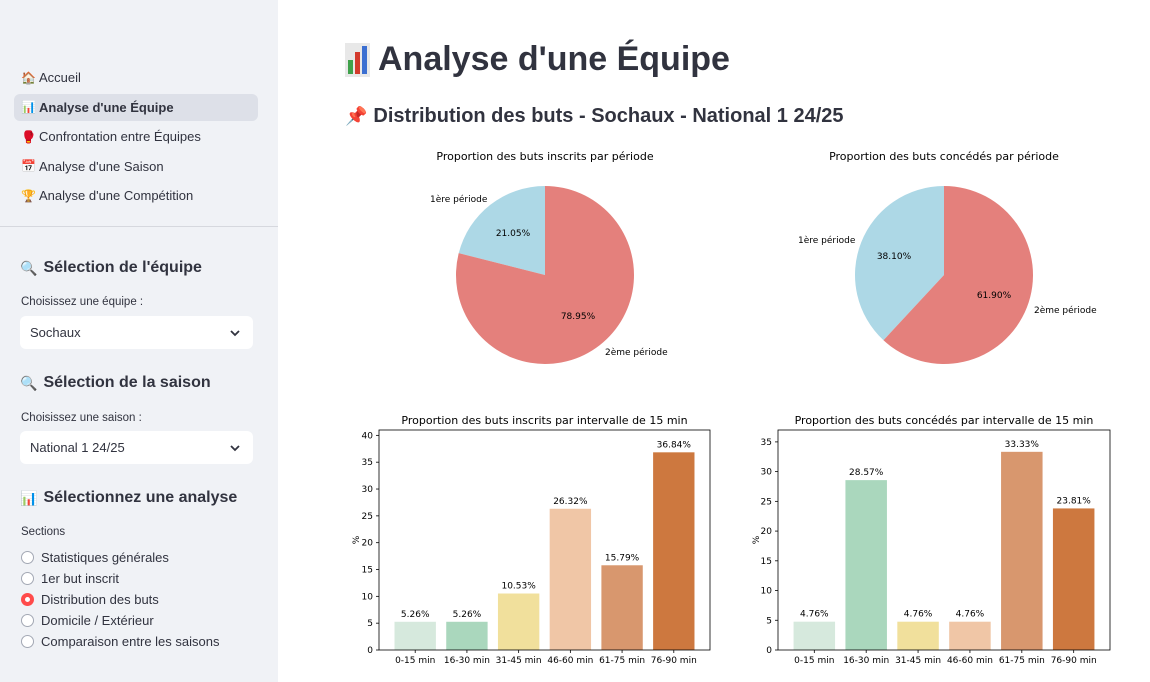 The width and height of the screenshot is (1150, 682). What do you see at coordinates (140, 497) in the screenshot?
I see `analysis-section-title: Sélectionnez une analyse` at bounding box center [140, 497].